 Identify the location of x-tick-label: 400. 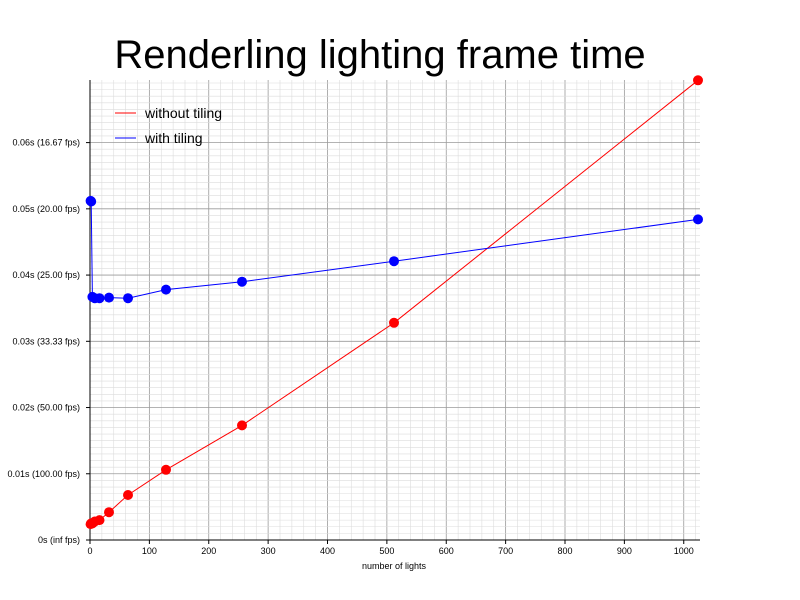
(327, 551).